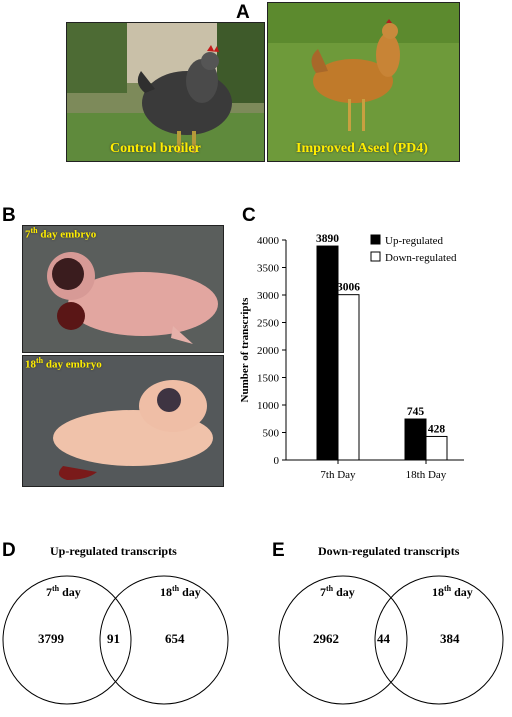 This screenshot has width=512, height=717. Describe the element at coordinates (166, 592) in the screenshot. I see `venn-d-right-day-number: 18` at that location.